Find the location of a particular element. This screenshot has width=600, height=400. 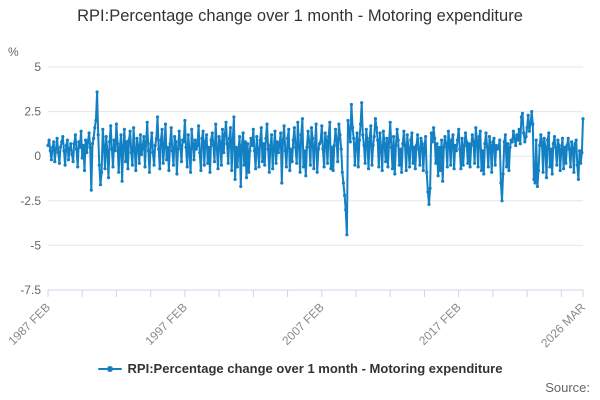

svg-text: 2026 MAR is located at coordinates (563, 325).